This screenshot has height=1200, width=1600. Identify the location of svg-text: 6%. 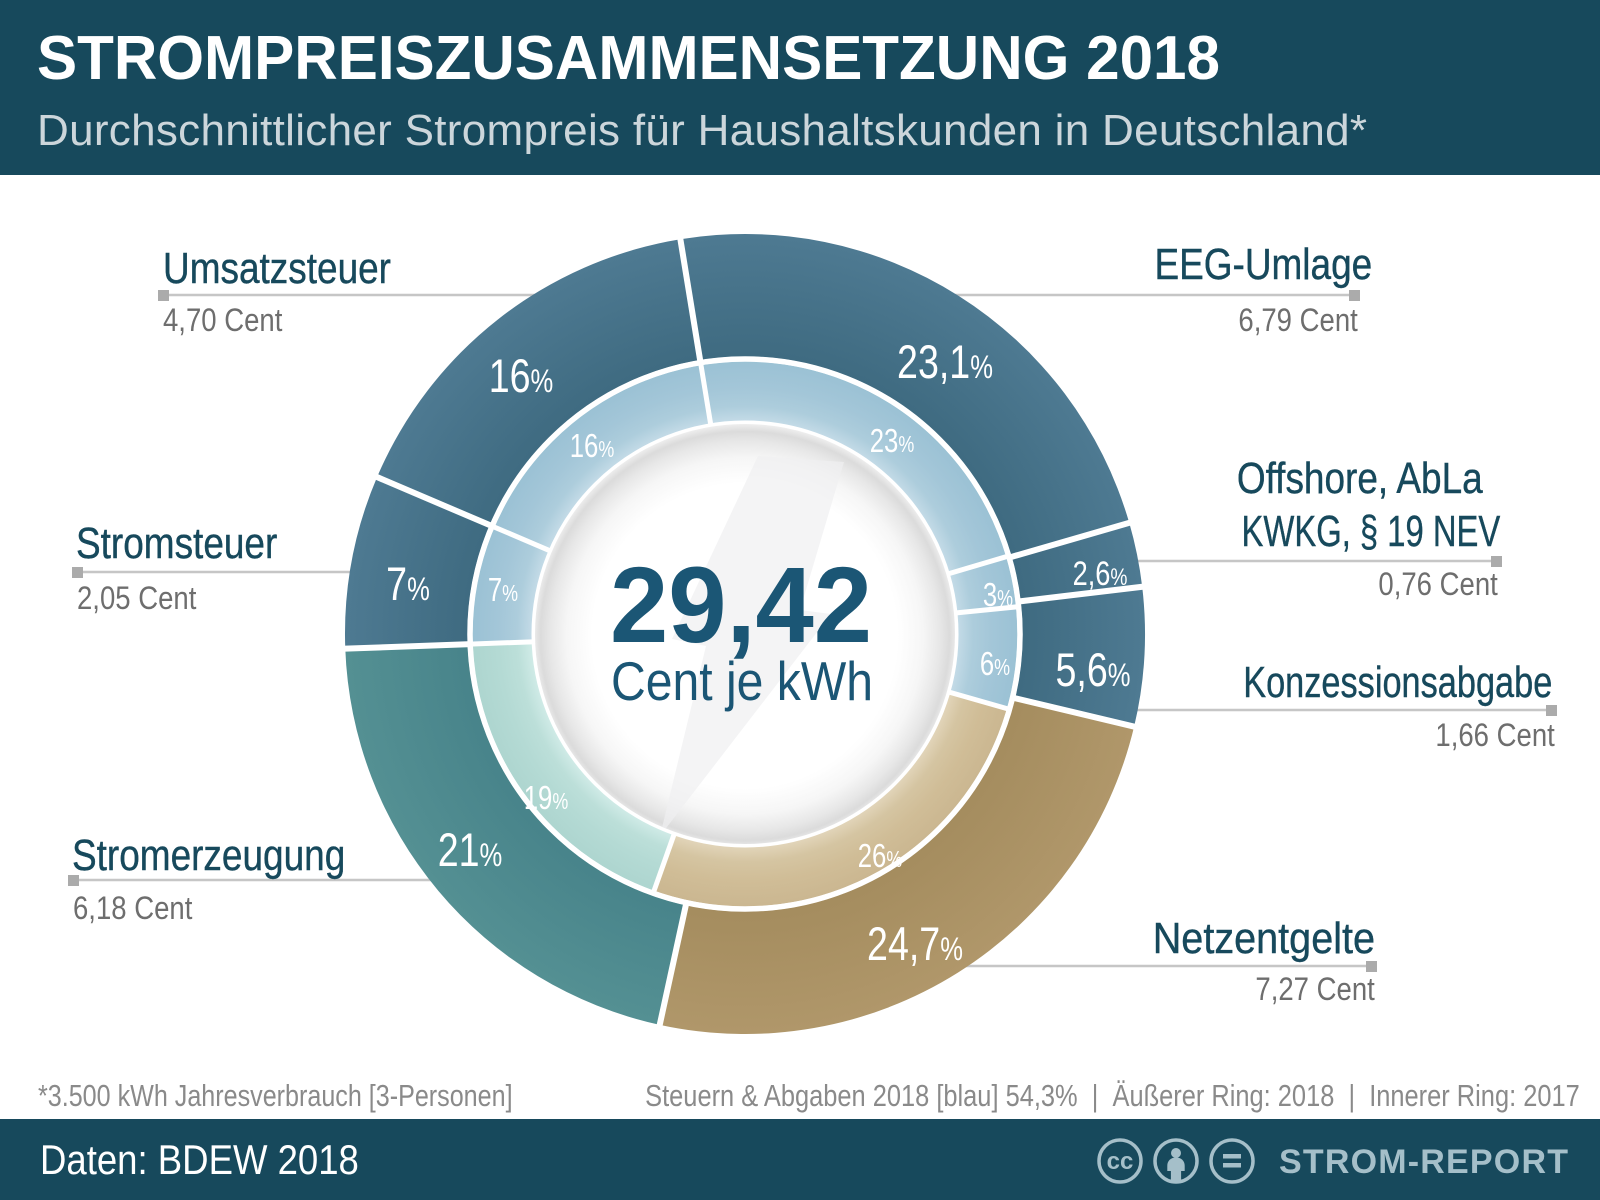
(995, 664).